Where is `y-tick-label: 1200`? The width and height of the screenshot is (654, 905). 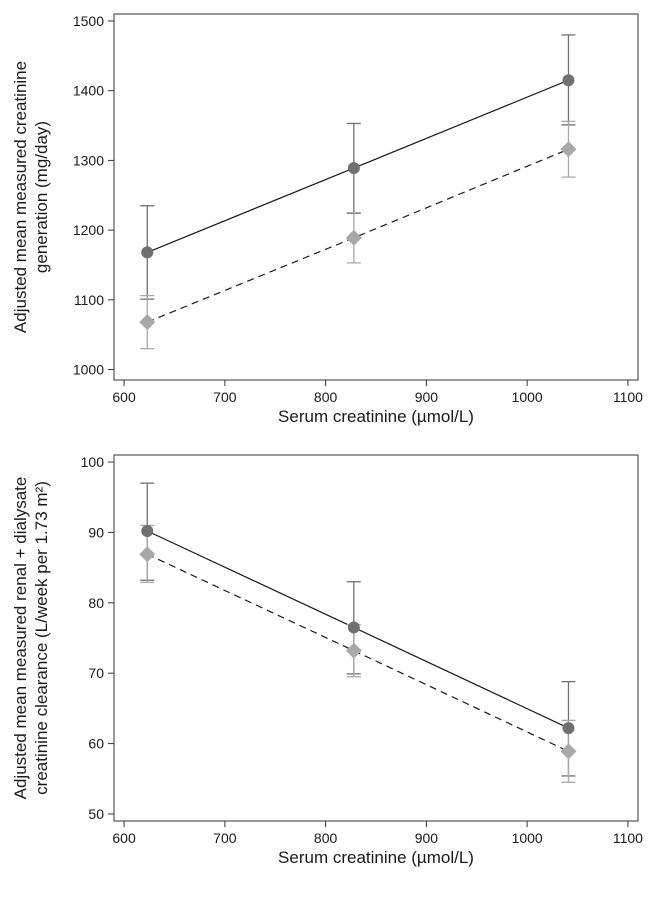 y-tick-label: 1200 is located at coordinates (88, 230).